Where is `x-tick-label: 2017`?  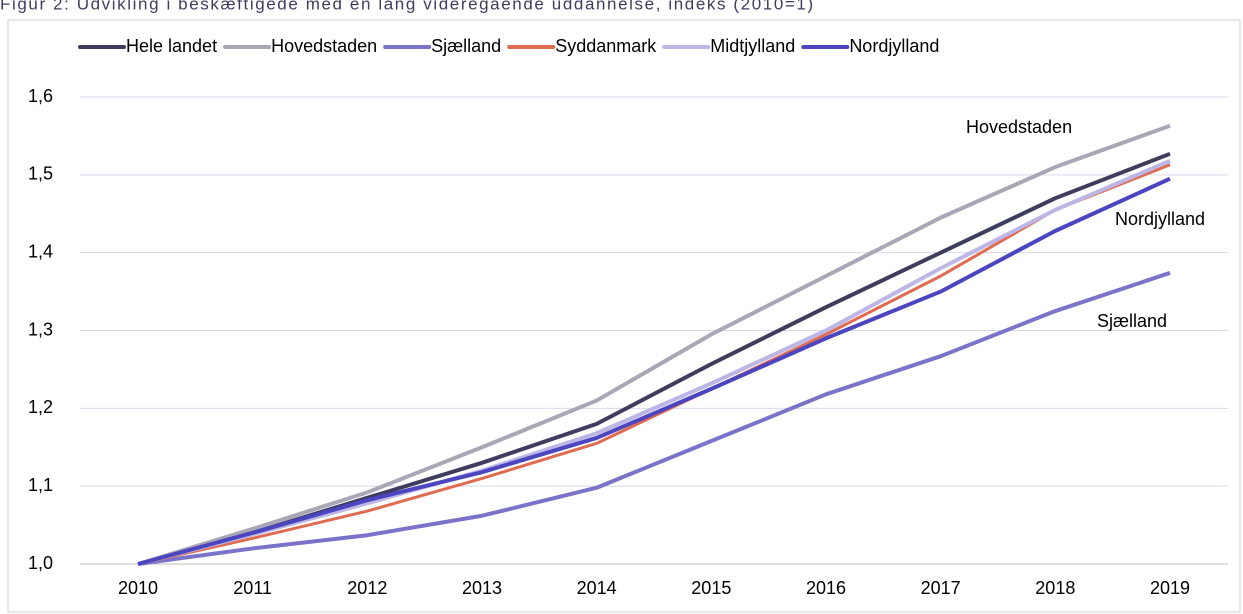 x-tick-label: 2017 is located at coordinates (941, 588).